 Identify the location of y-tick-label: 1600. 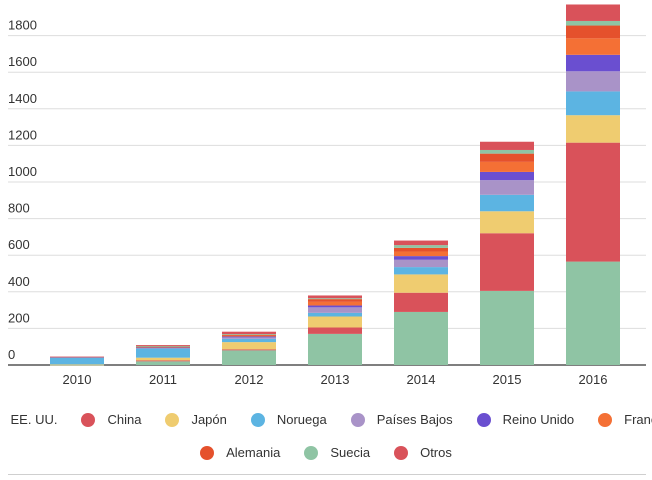
(22, 61).